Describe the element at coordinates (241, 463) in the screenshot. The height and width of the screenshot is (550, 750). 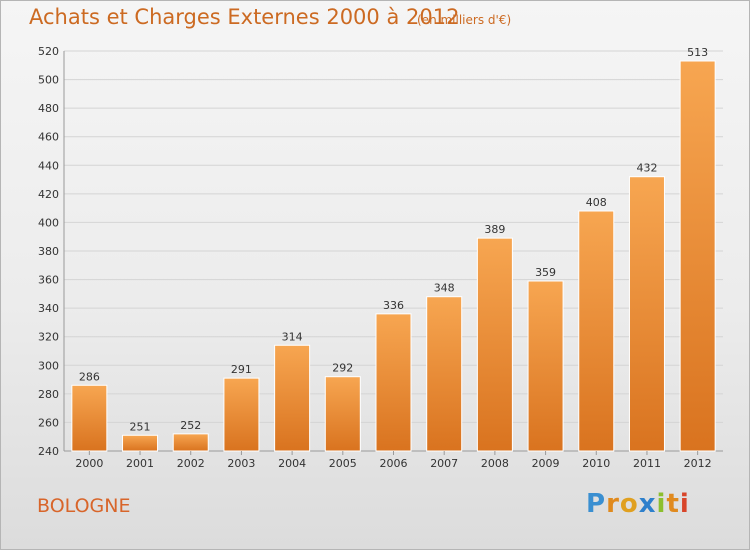
I see `x-tick-label: 2003` at that location.